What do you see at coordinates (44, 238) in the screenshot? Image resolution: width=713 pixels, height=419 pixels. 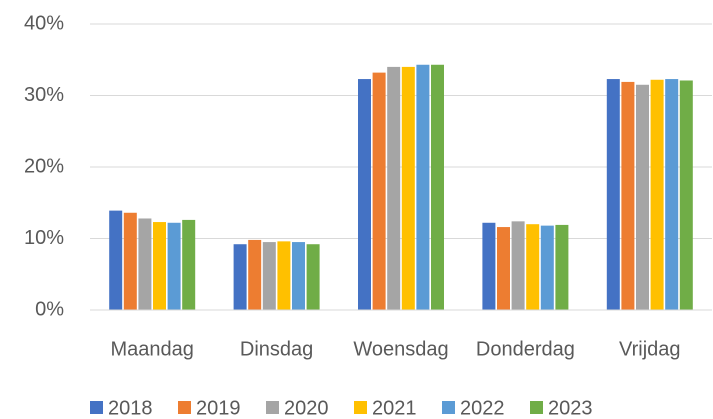 I see `y-tick-label: 10%` at bounding box center [44, 238].